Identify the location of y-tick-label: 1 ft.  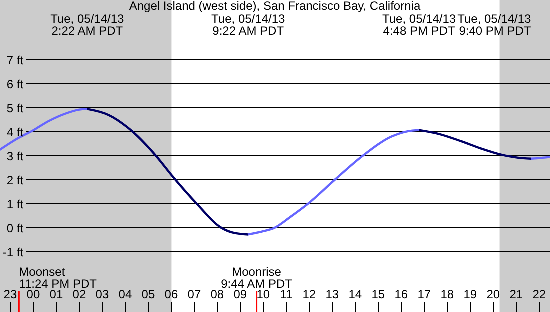
(15, 205).